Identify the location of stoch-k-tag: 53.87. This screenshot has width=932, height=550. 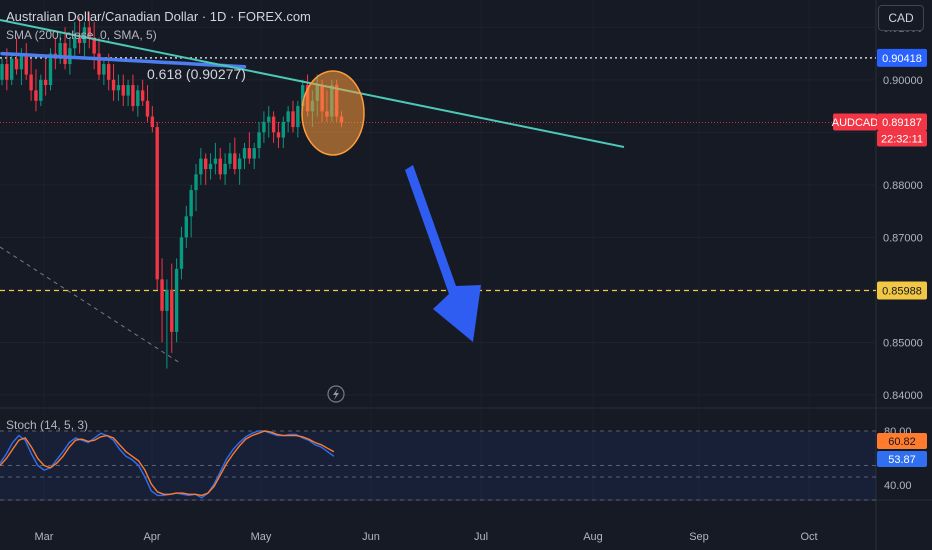
(902, 459).